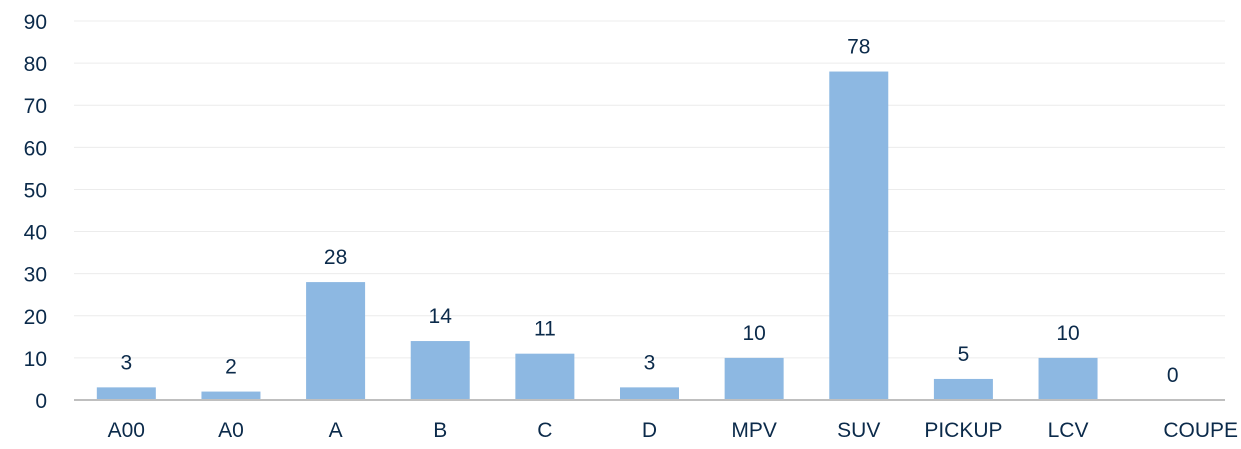  What do you see at coordinates (649, 393) in the screenshot?
I see `bar-d` at bounding box center [649, 393].